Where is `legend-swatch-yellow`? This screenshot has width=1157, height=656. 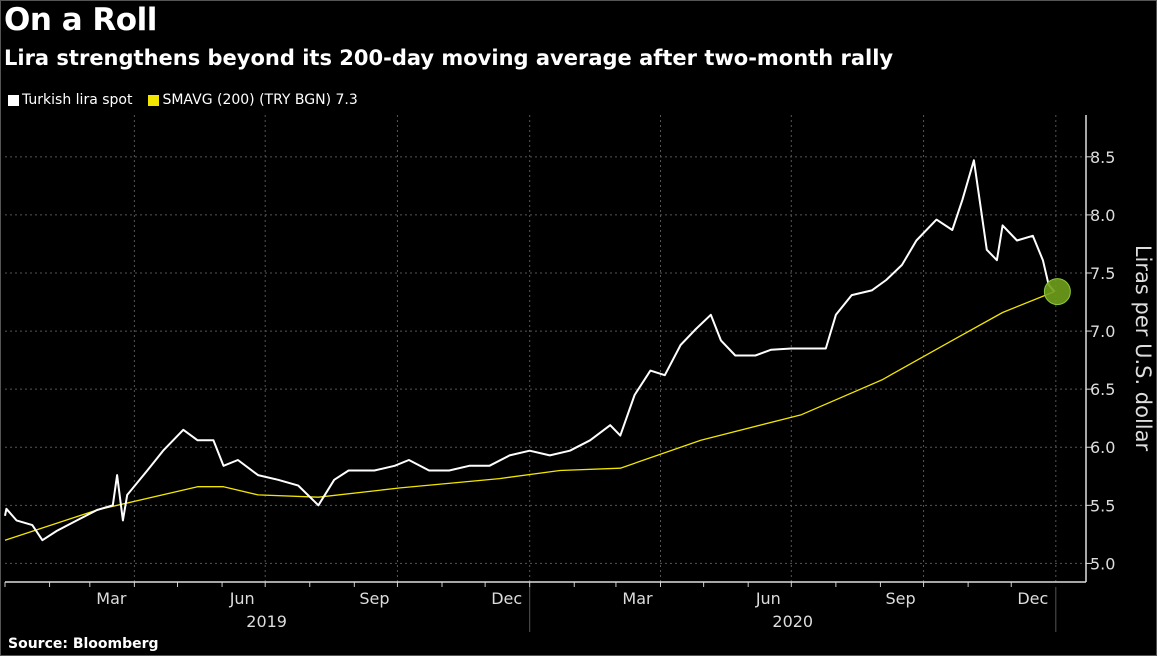 legend-swatch-yellow is located at coordinates (154, 100).